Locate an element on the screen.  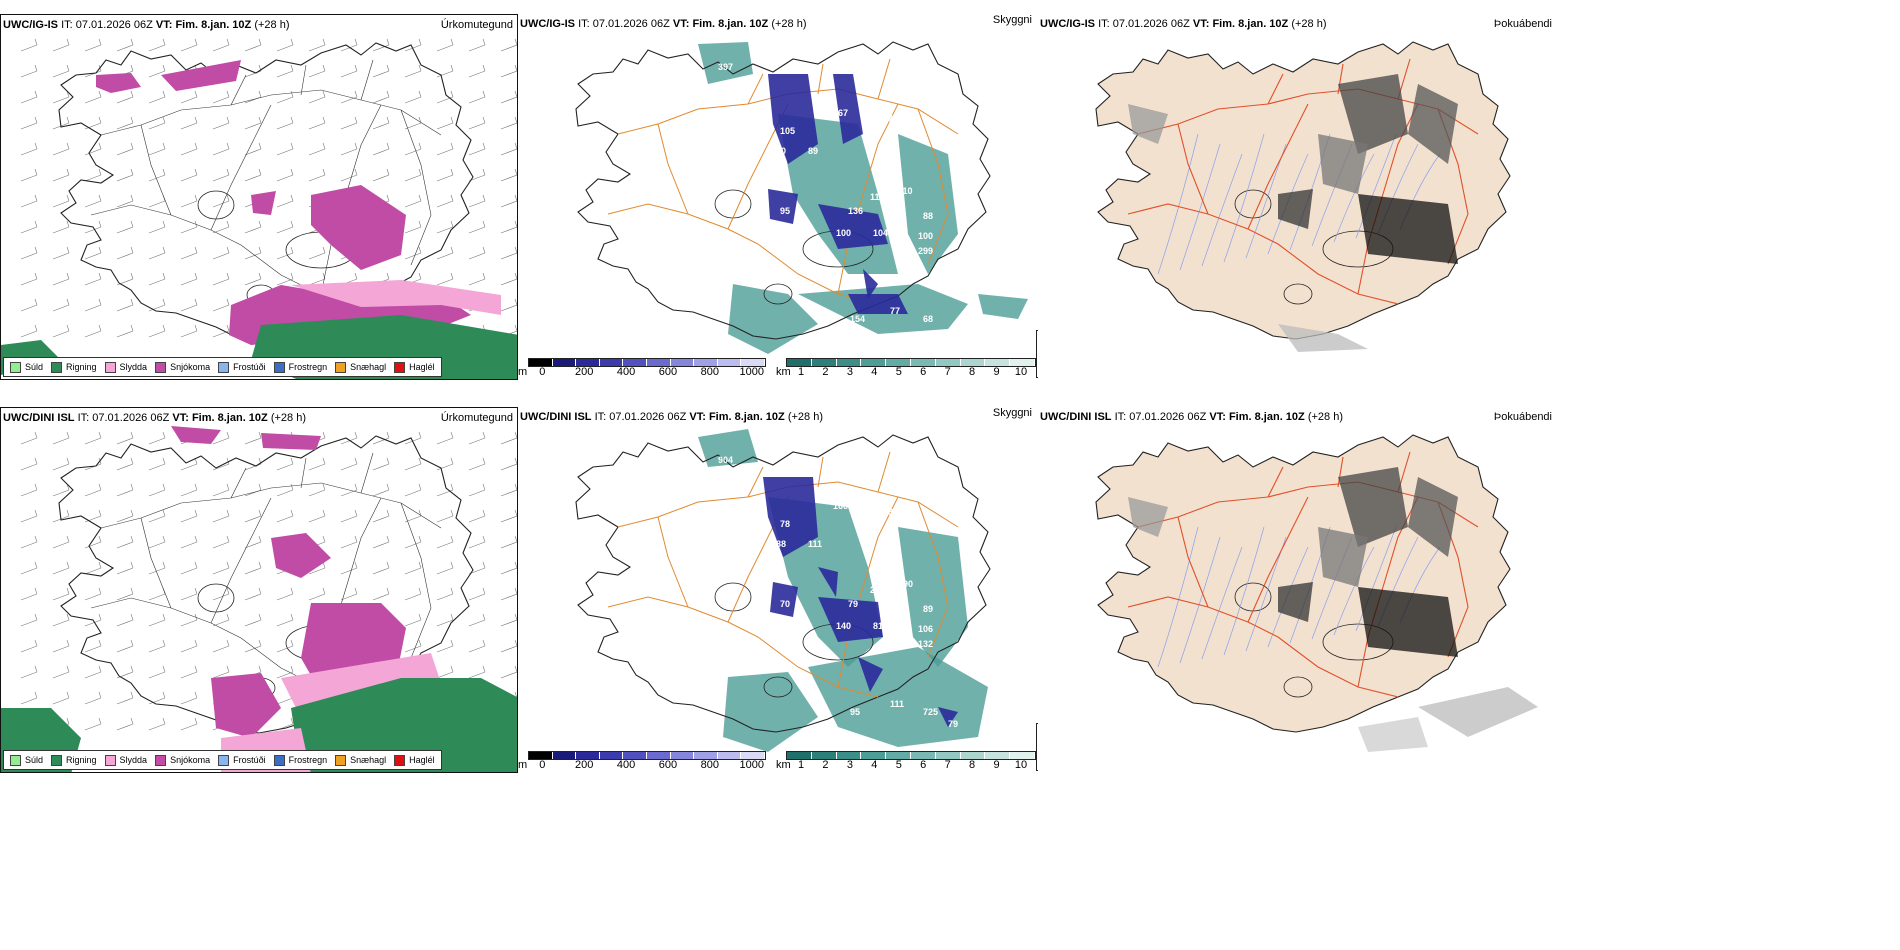
legend-item: Slydda is located at coordinates (126, 367).